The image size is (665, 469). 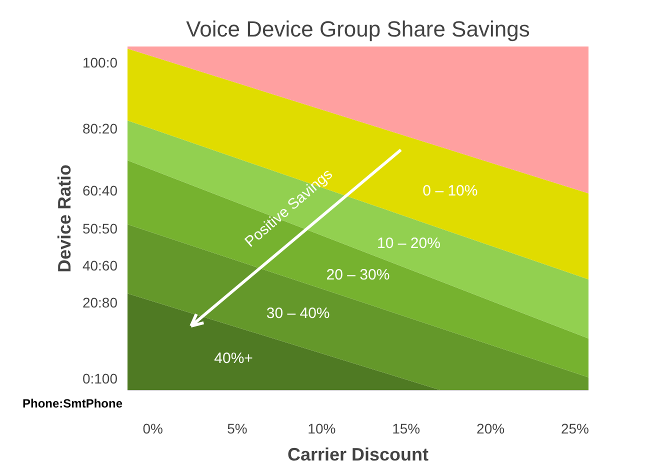 I want to click on text: 50:50, so click(x=100, y=228).